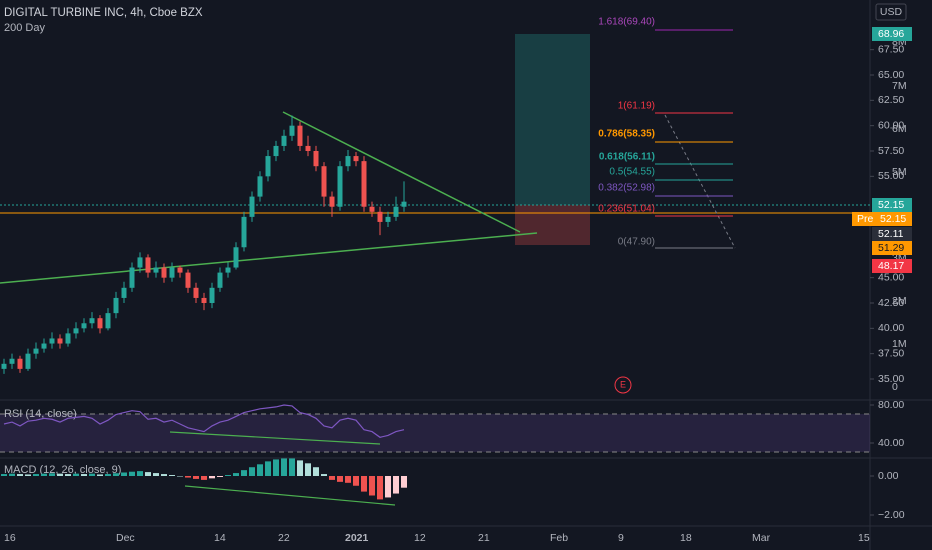  Describe the element at coordinates (891, 151) in the screenshot. I see `axis-tick-label: 57.50` at that location.